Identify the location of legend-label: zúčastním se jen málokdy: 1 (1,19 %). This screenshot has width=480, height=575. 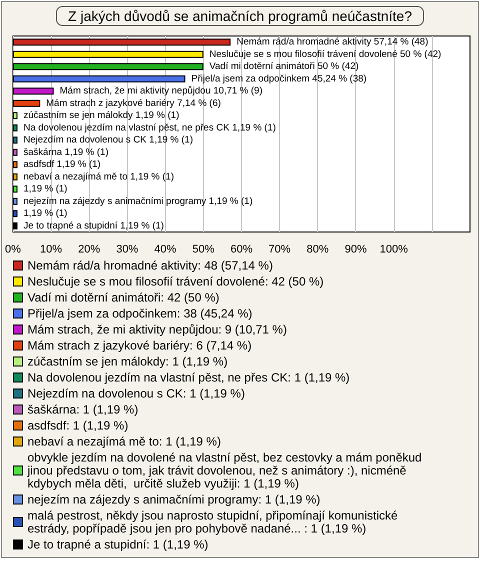
(128, 361).